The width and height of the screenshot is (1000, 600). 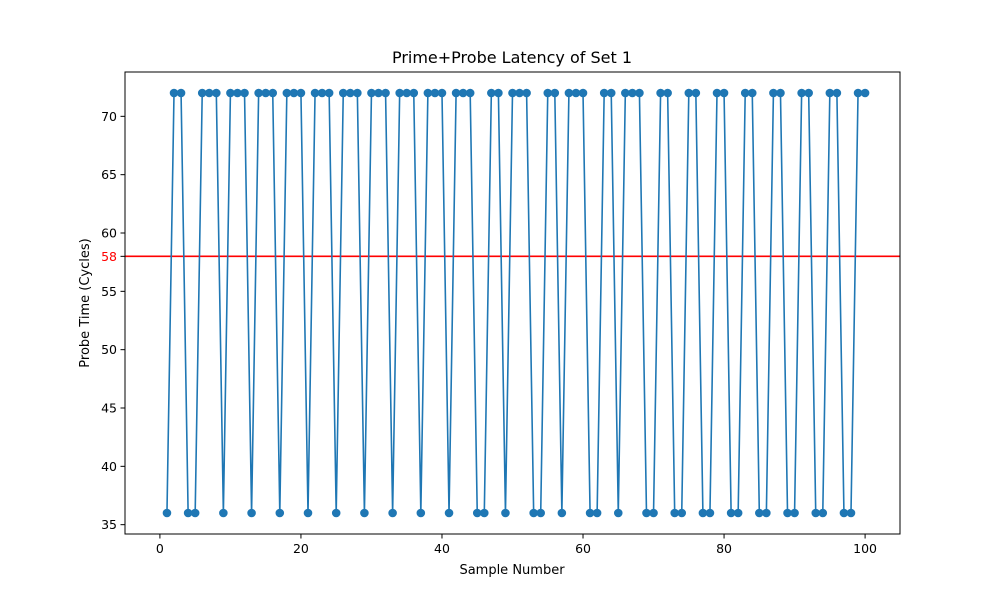 I want to click on y-tick-label: 45, so click(x=109, y=408).